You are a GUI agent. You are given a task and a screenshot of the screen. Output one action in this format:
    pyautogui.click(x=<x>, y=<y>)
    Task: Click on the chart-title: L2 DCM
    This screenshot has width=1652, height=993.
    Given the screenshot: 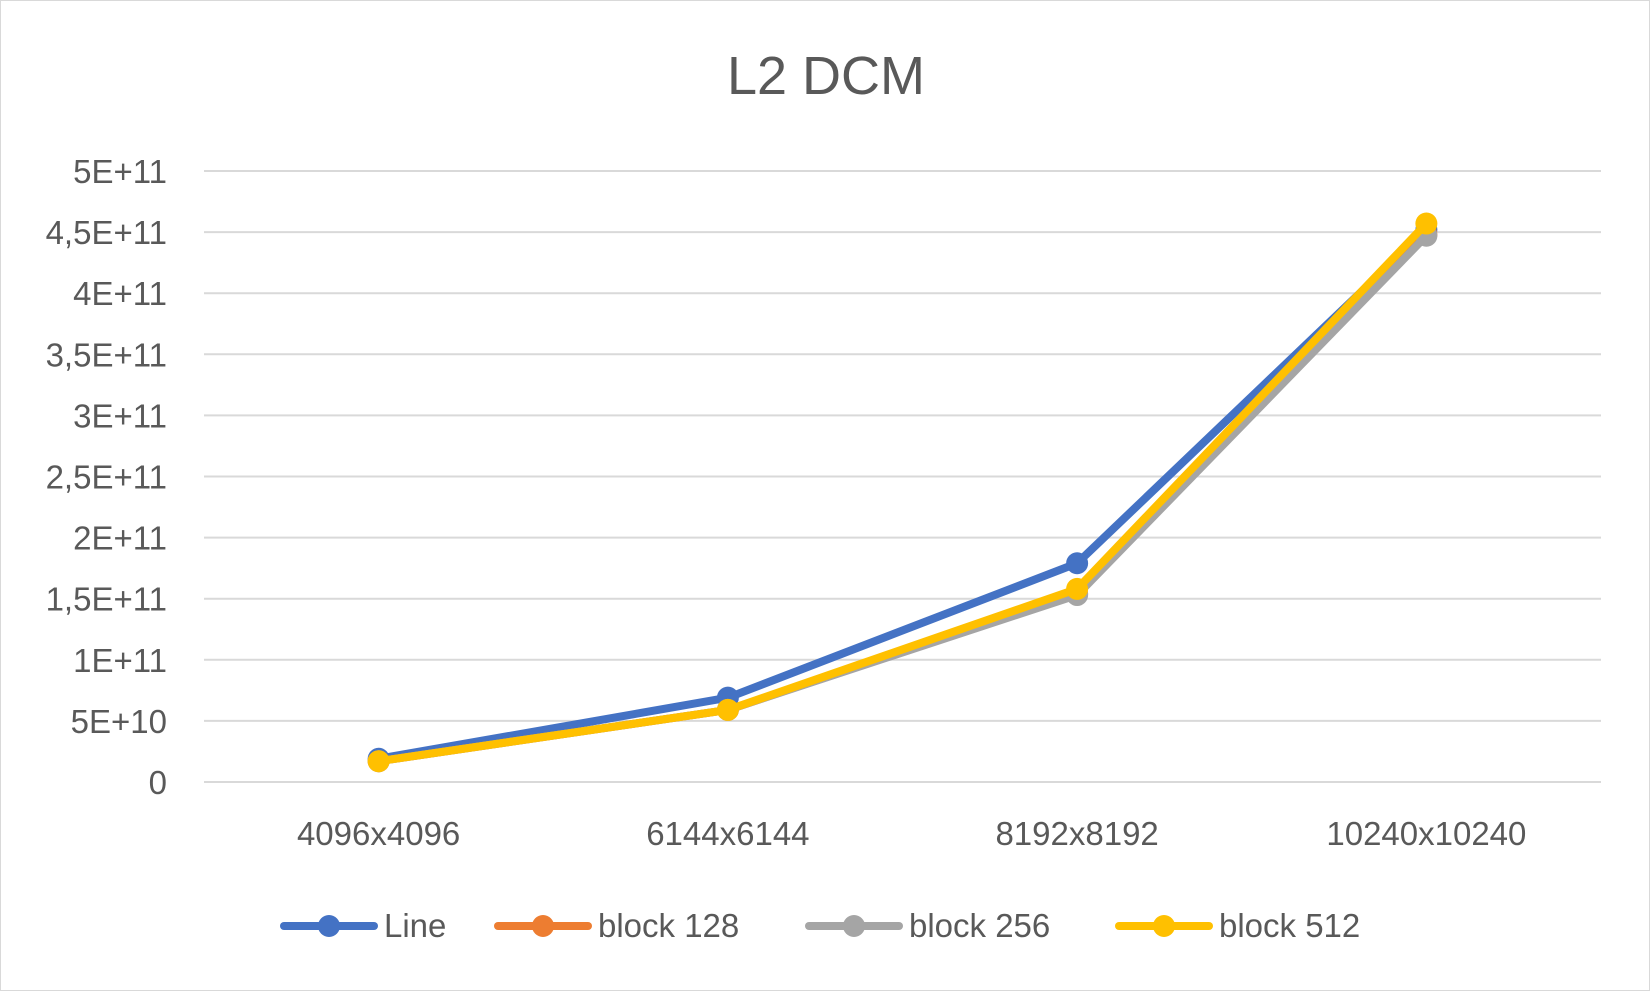 What is the action you would take?
    pyautogui.click(x=826, y=76)
    